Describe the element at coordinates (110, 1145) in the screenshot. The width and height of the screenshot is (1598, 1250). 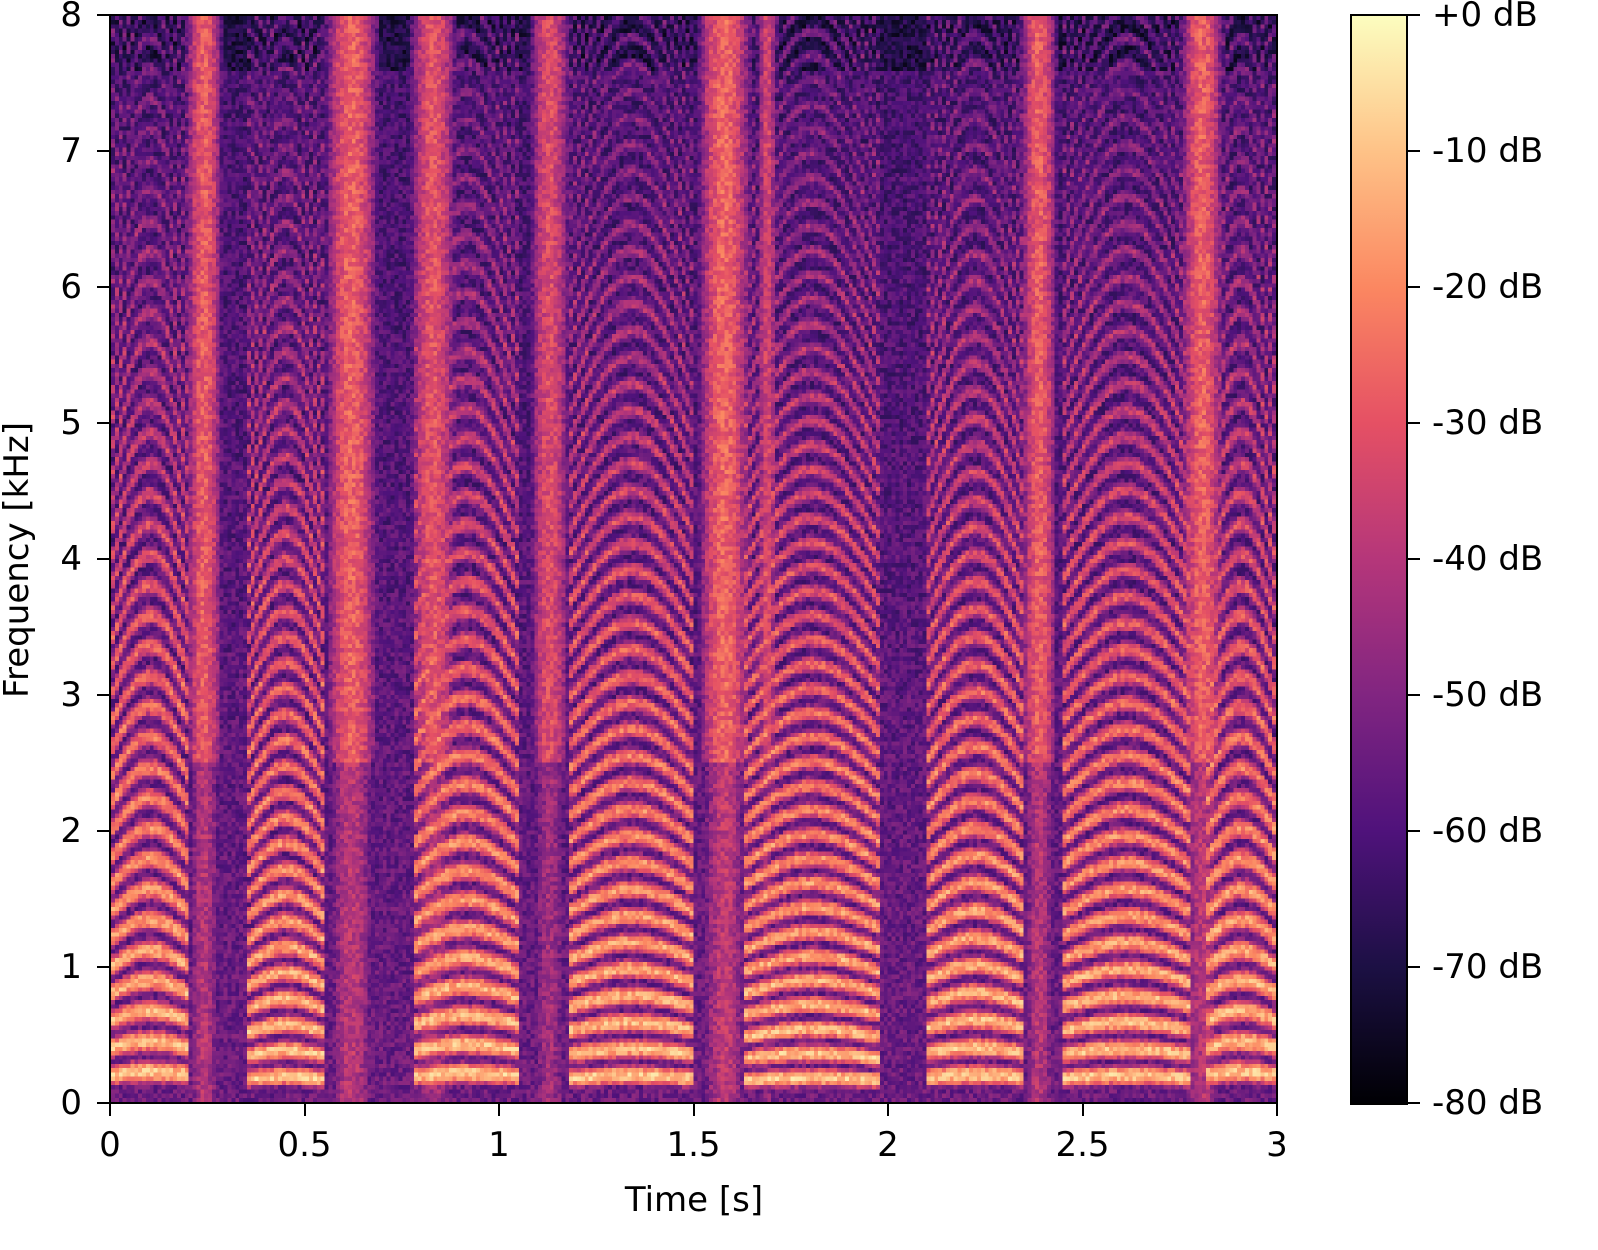
I see `x-tick-label: 0` at that location.